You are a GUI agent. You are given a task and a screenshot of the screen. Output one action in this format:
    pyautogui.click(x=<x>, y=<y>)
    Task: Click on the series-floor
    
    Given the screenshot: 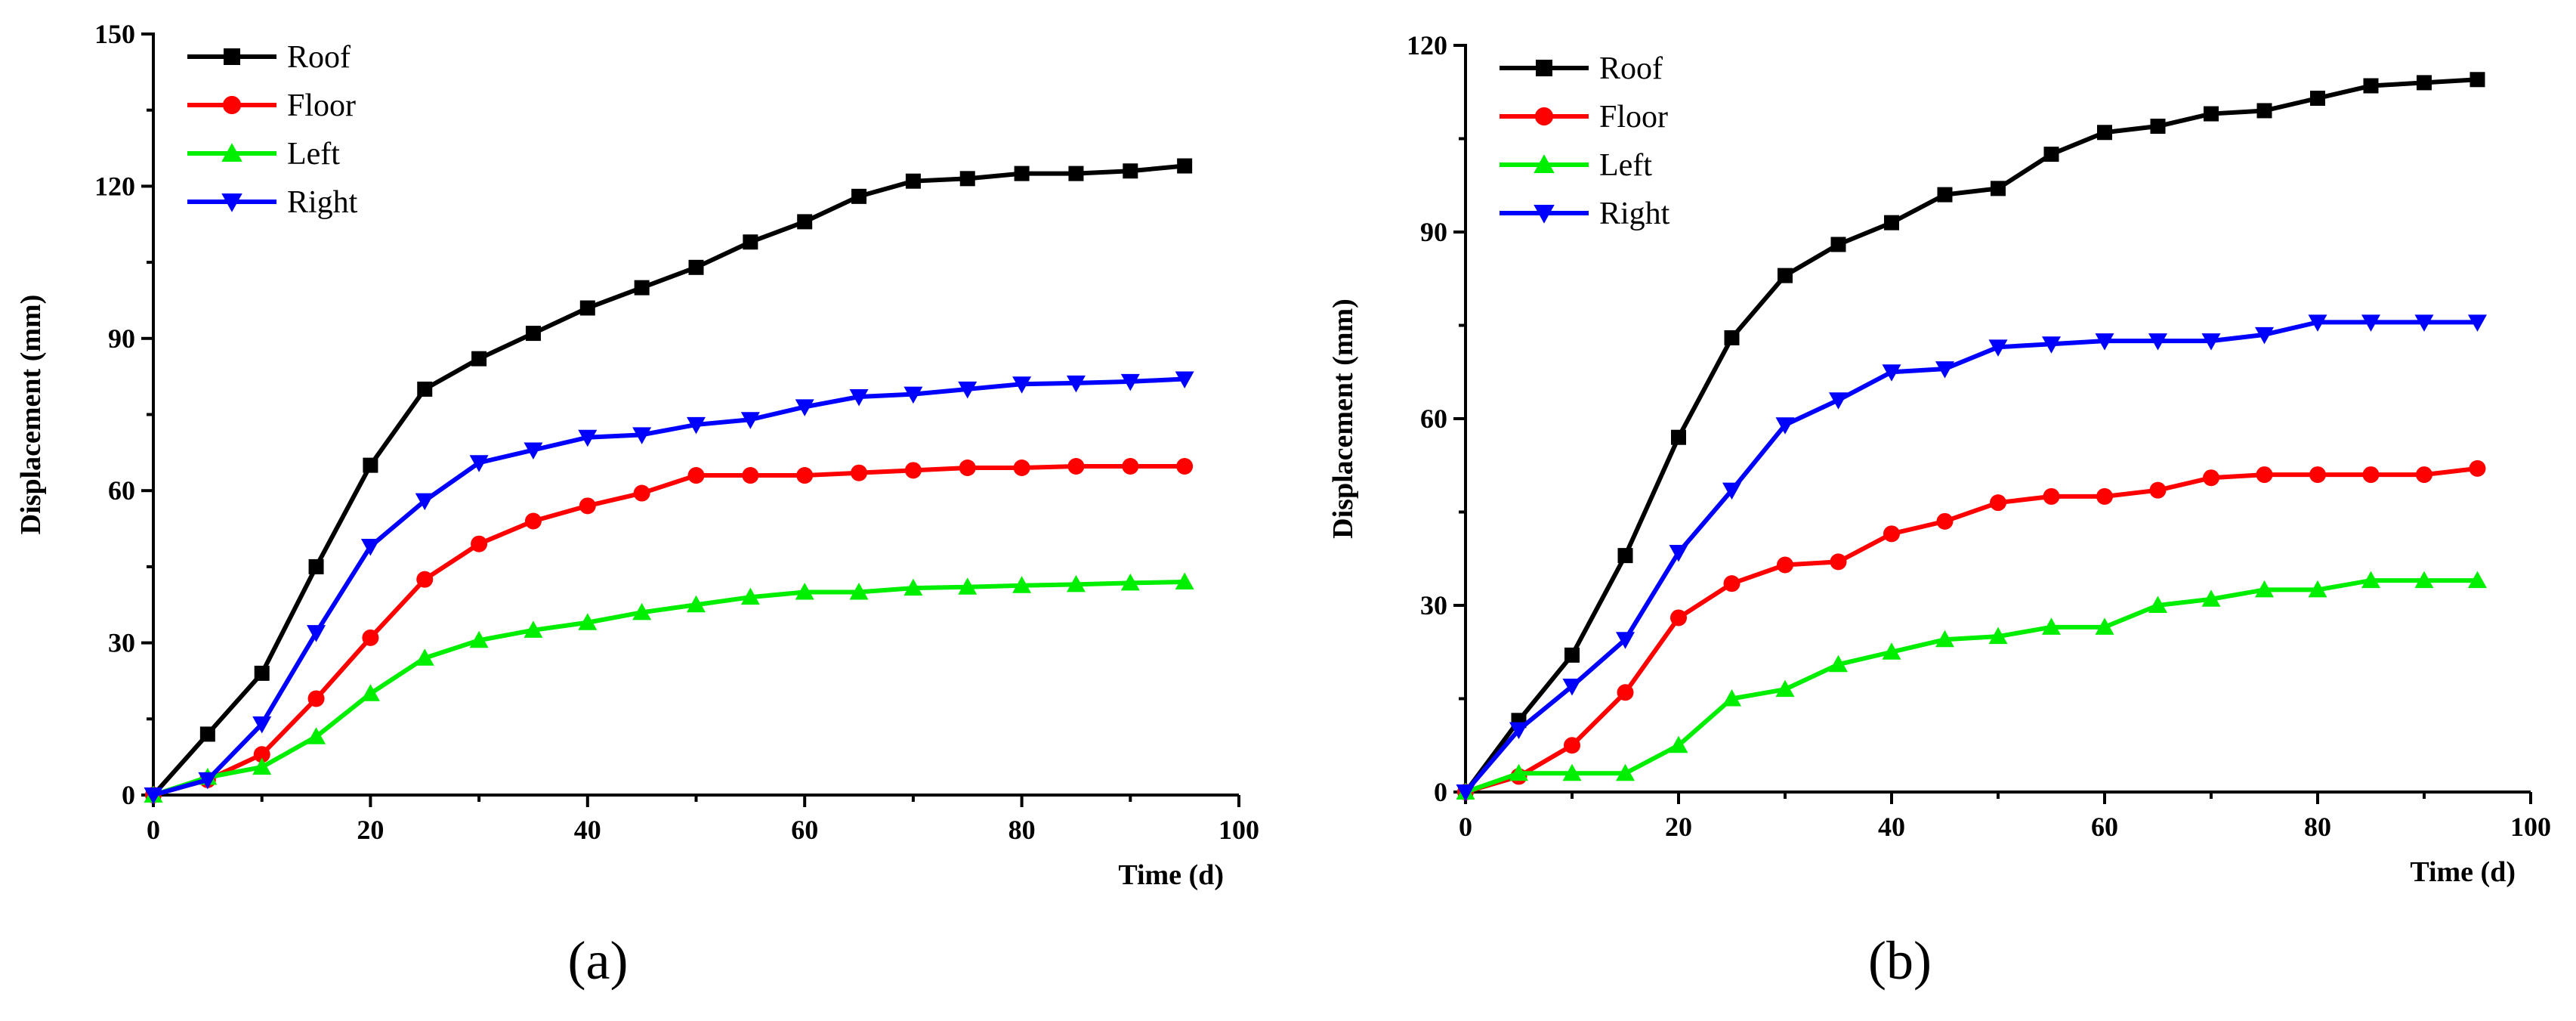 What is the action you would take?
    pyautogui.click(x=1971, y=629)
    